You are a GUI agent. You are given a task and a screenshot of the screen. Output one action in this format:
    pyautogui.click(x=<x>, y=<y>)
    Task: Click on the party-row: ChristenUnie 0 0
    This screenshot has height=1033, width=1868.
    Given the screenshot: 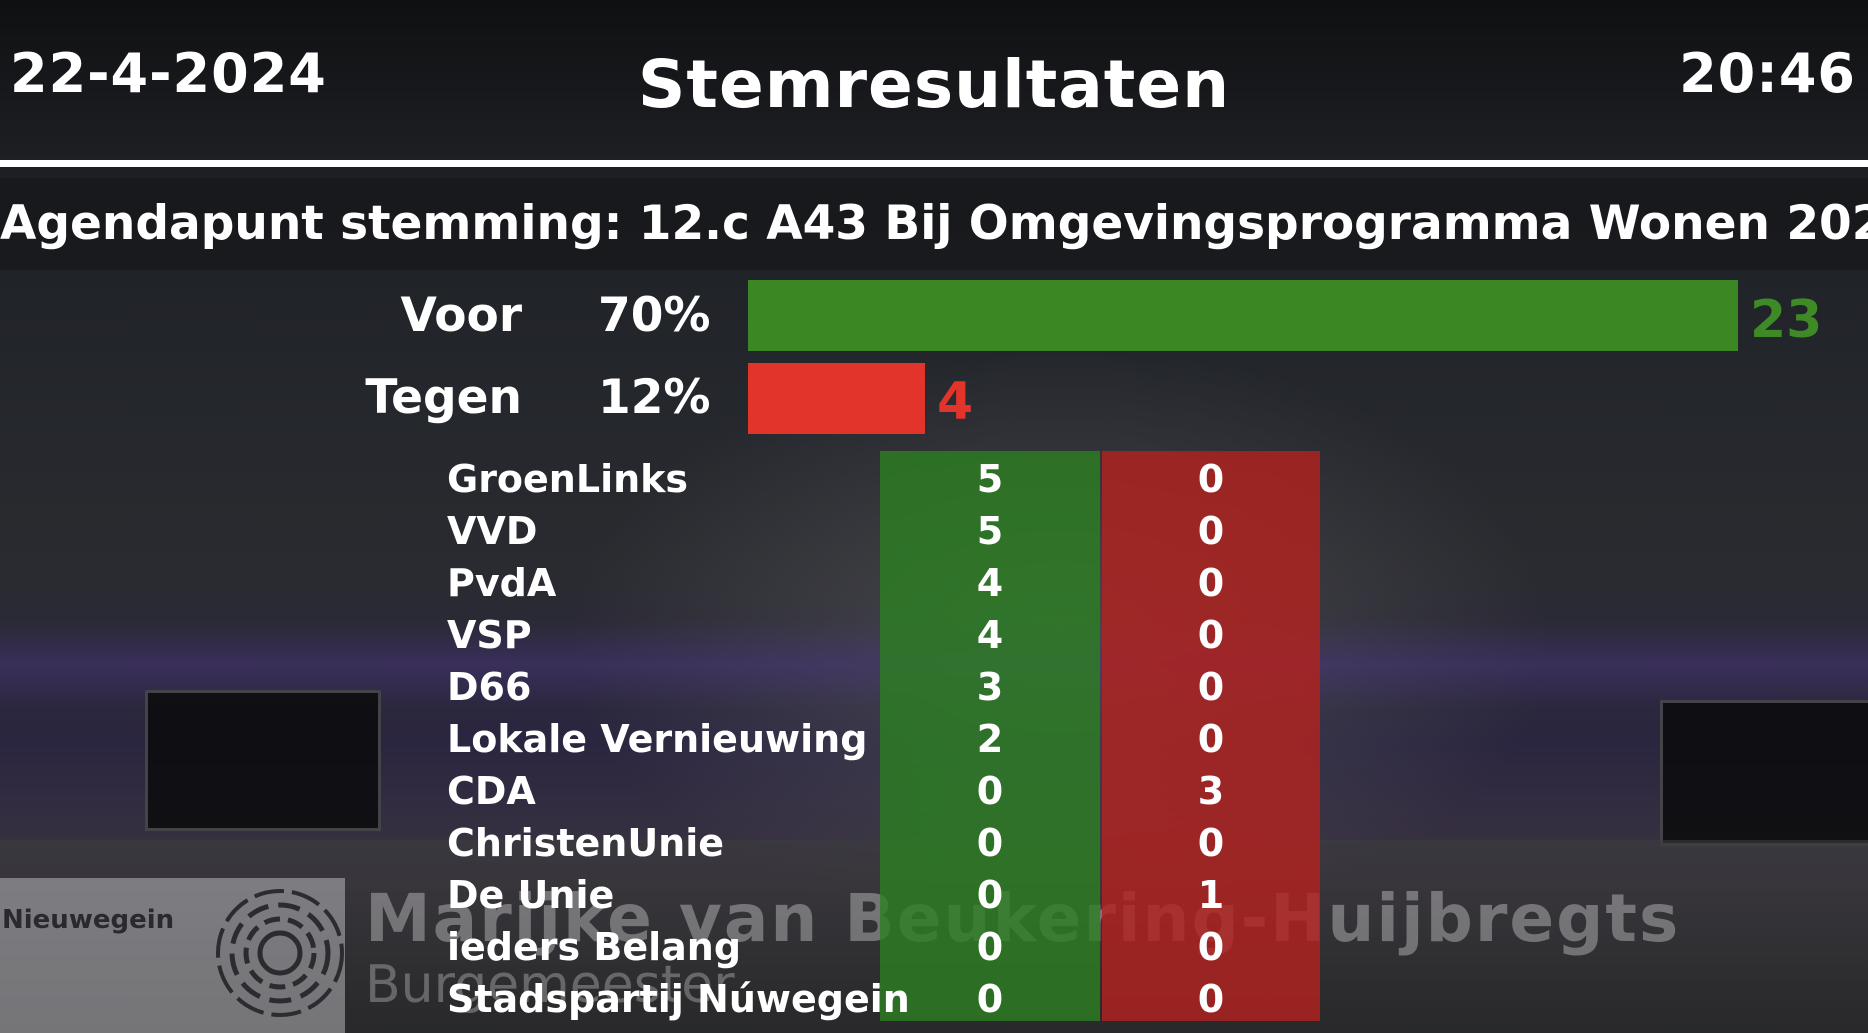 What is the action you would take?
    pyautogui.click(x=934, y=841)
    